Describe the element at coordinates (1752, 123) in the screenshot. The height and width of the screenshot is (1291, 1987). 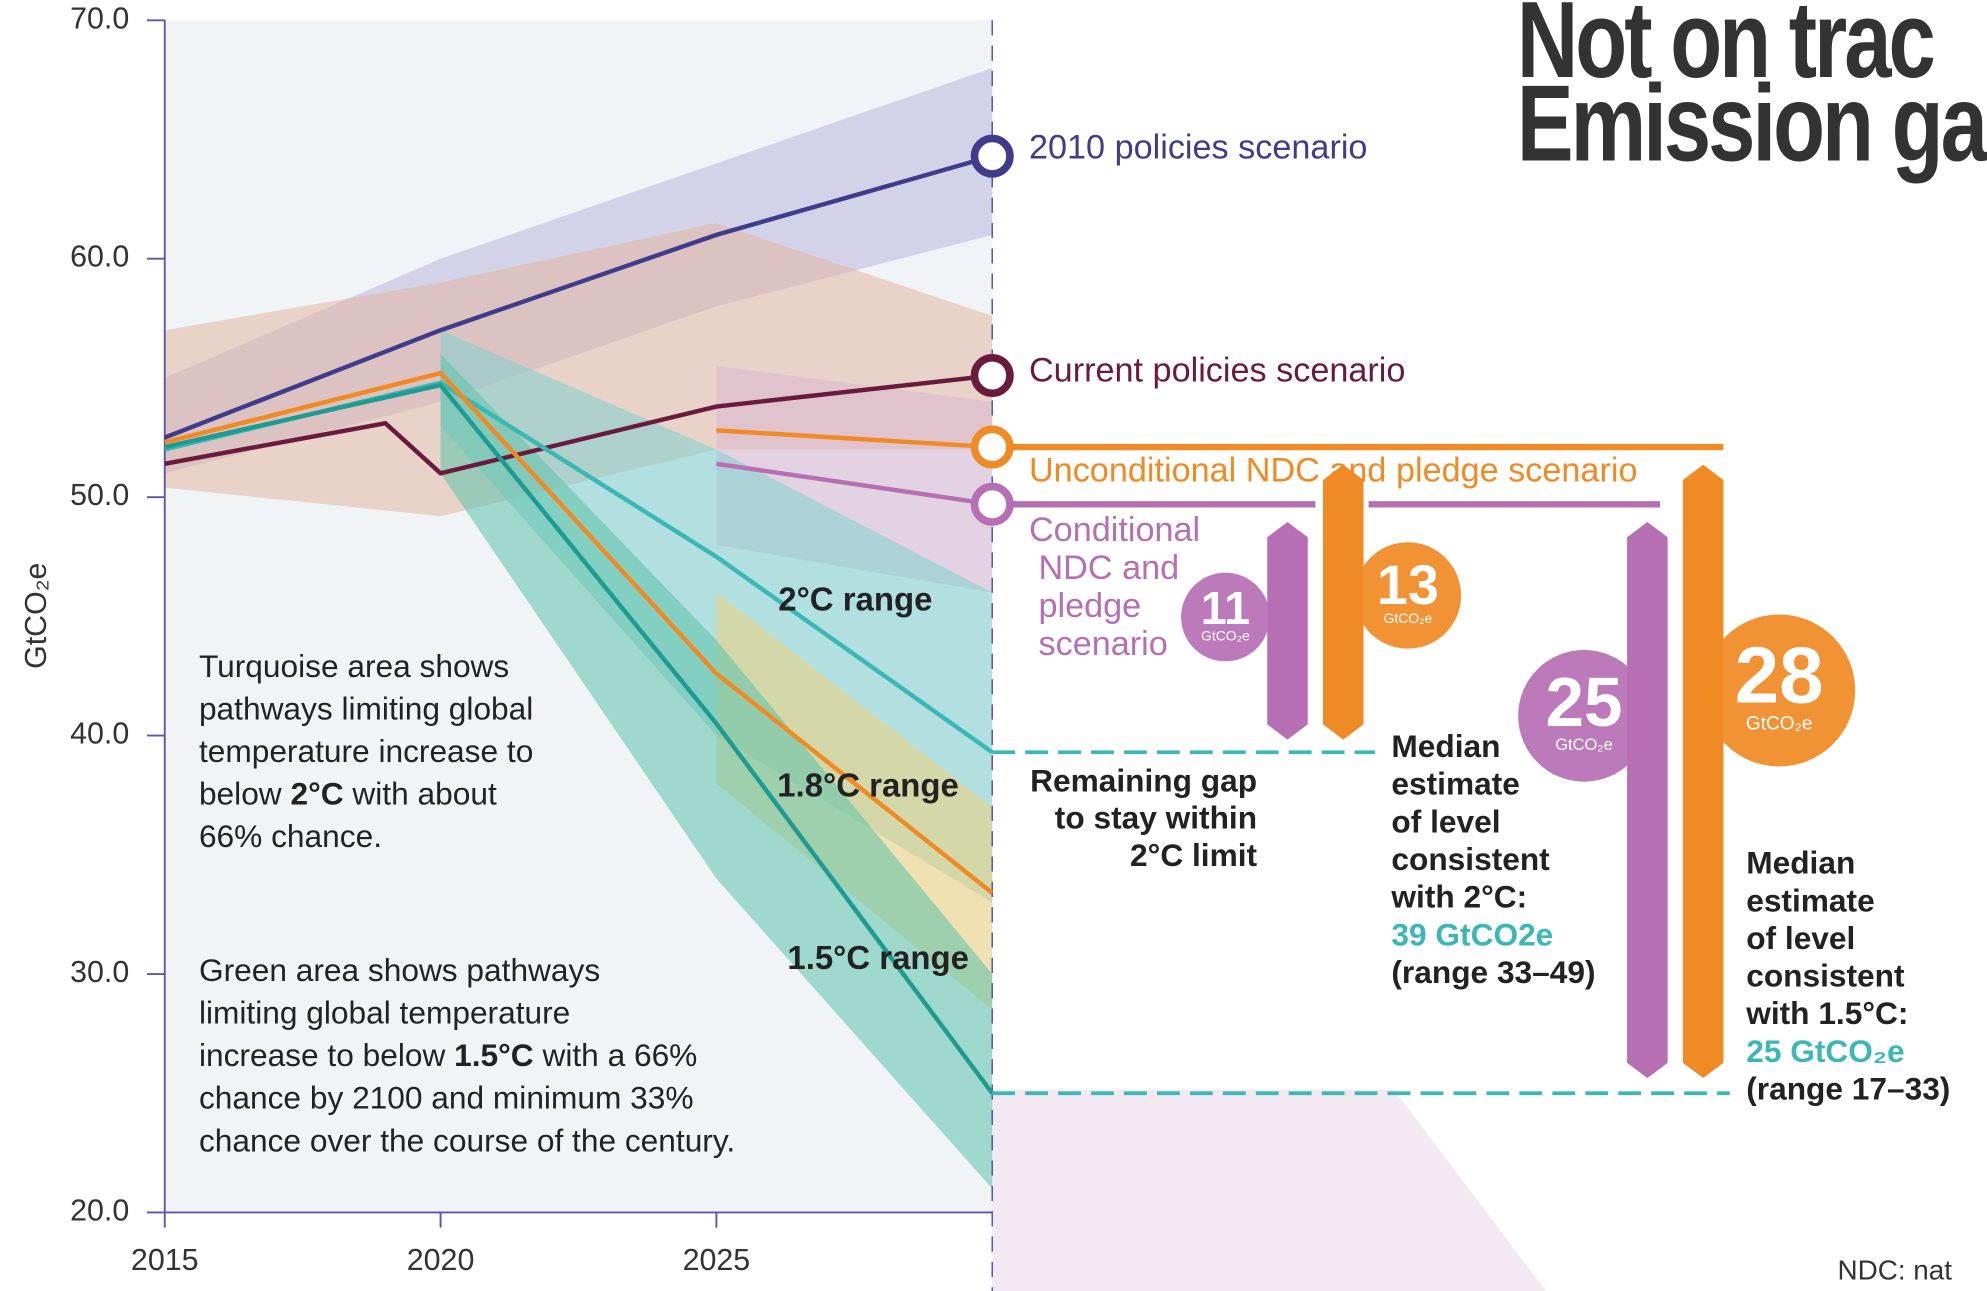
I see `title: Emission ga` at that location.